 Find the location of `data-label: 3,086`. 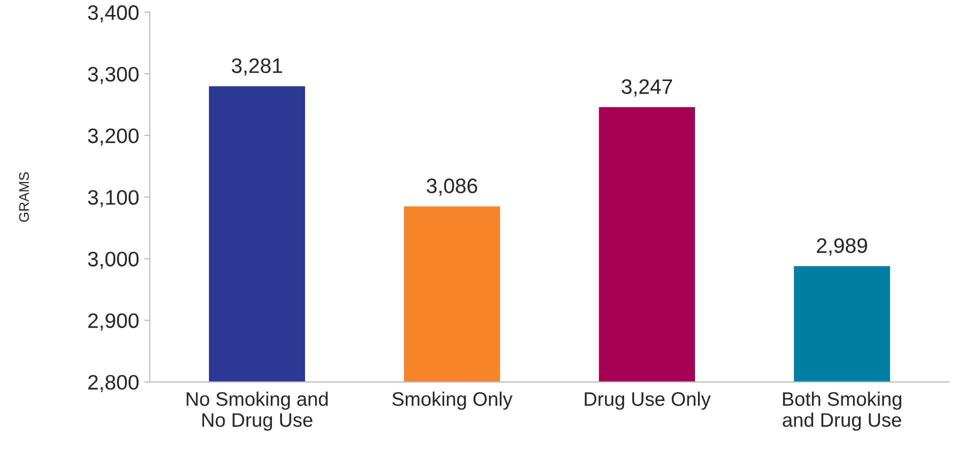

data-label: 3,086 is located at coordinates (452, 187).